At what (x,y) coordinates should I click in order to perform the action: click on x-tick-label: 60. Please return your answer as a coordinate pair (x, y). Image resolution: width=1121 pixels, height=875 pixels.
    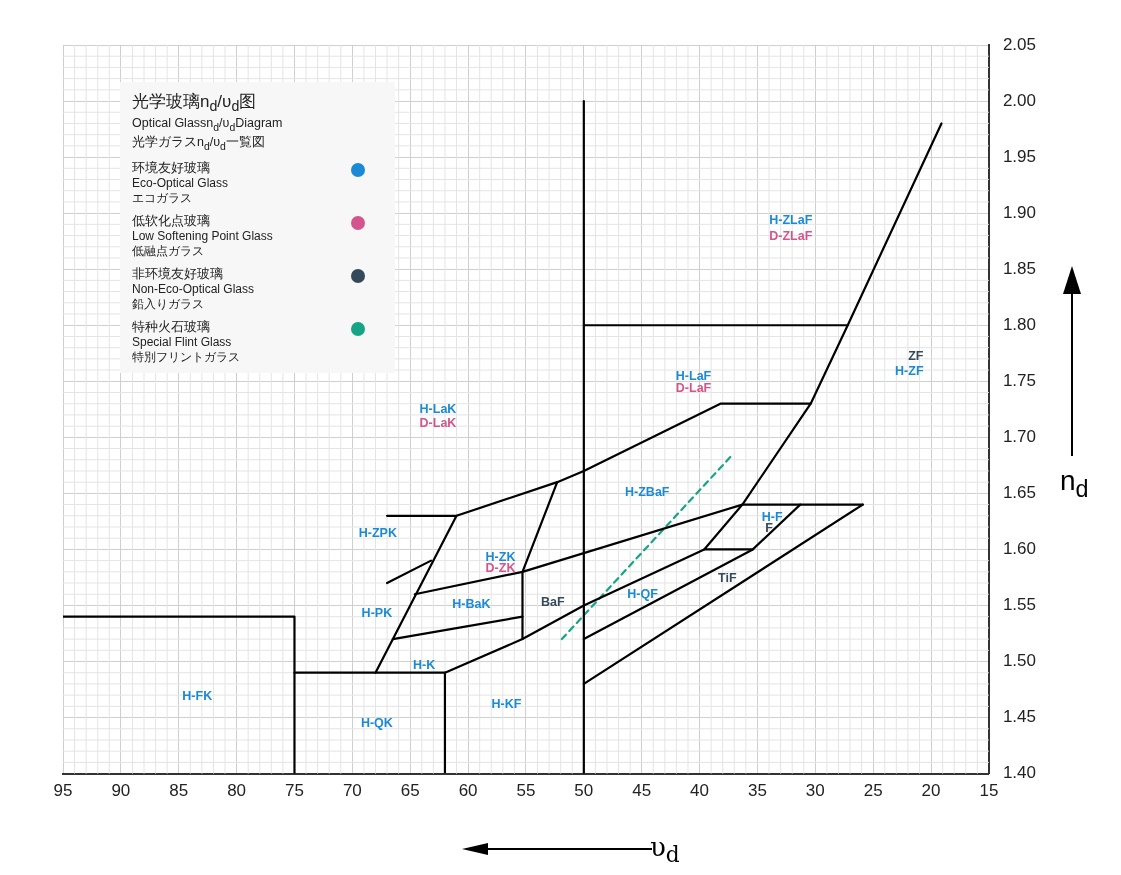
    Looking at the image, I should click on (468, 791).